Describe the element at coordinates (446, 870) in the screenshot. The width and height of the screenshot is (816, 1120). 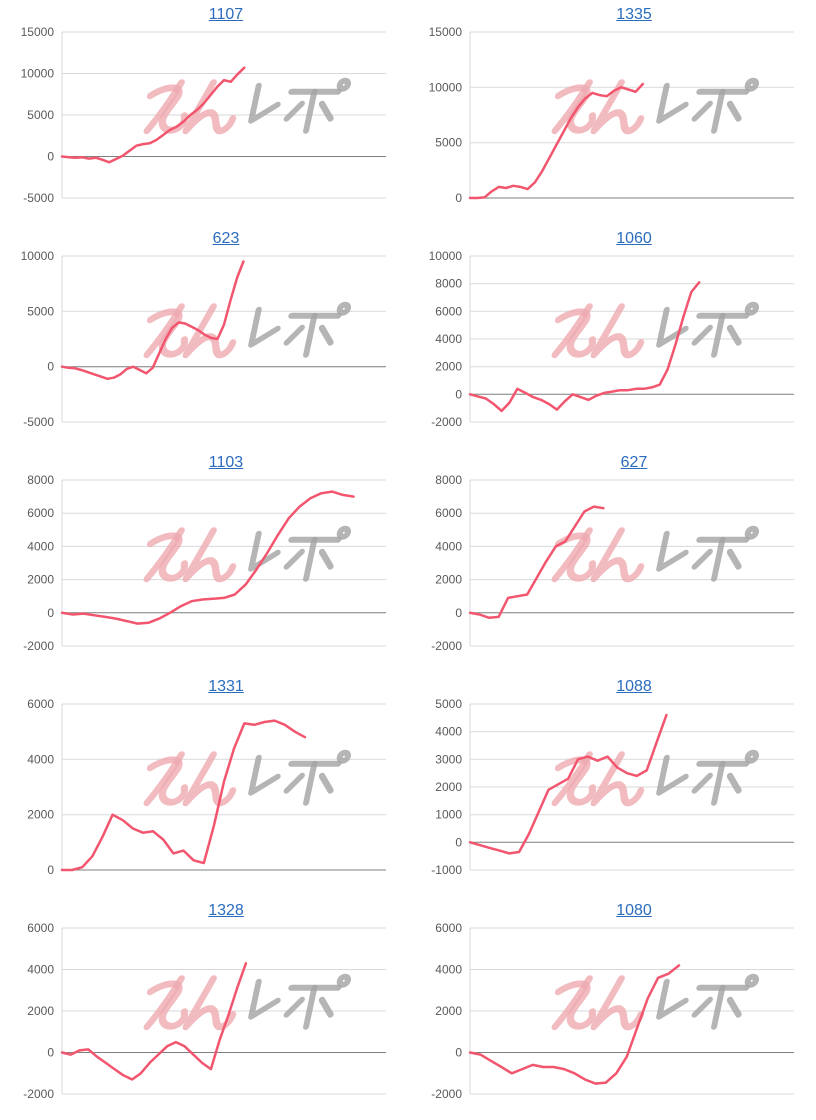
I see `y-axis-tick-label: -1000` at that location.